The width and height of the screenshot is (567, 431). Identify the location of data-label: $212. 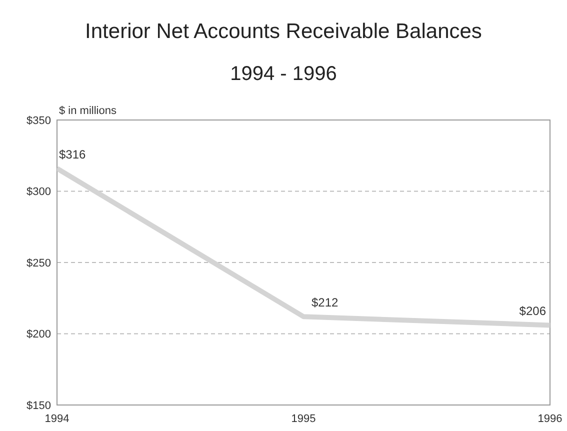
(325, 303).